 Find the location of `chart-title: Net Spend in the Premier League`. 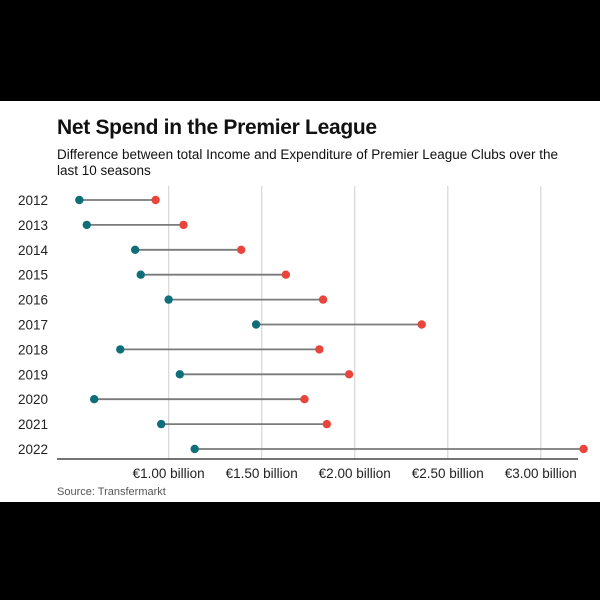

chart-title: Net Spend in the Premier League is located at coordinates (217, 127).